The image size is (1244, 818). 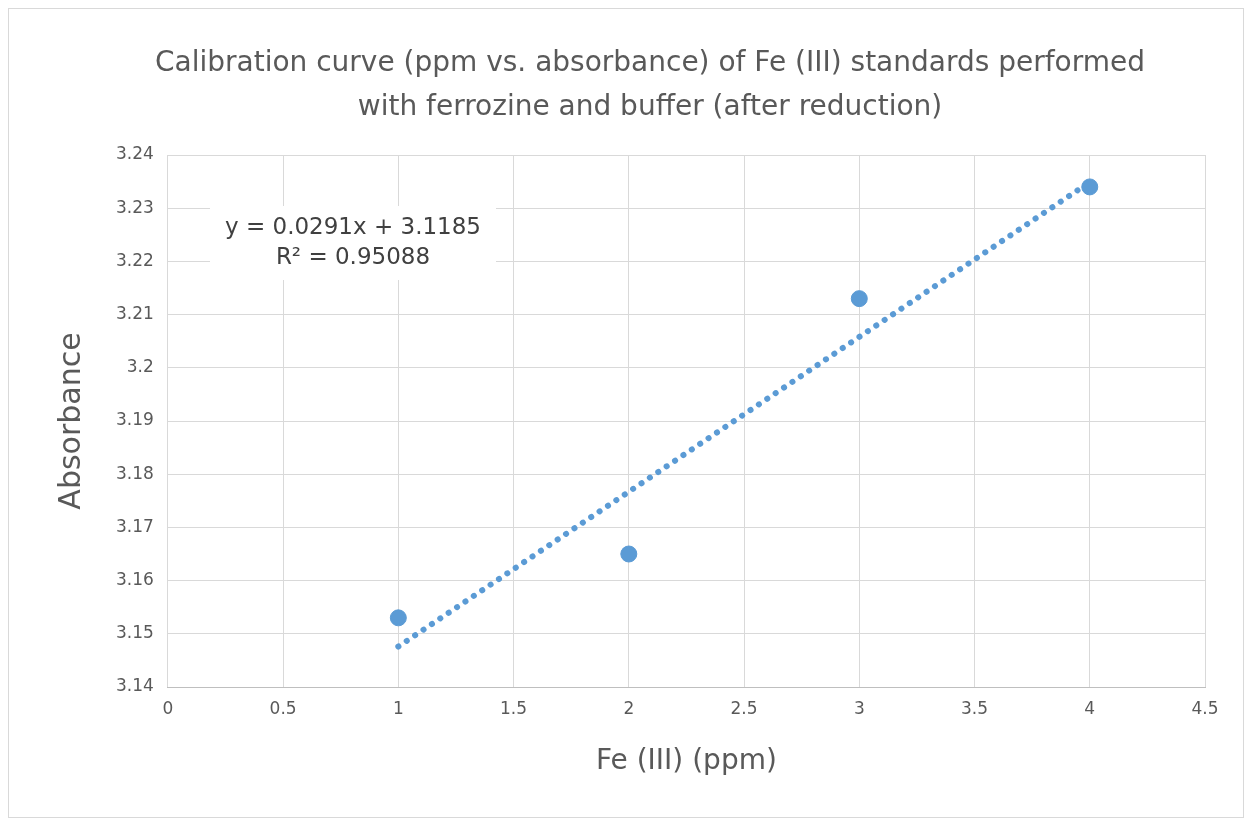 I want to click on x-tick-label: 4.5, so click(x=1205, y=707).